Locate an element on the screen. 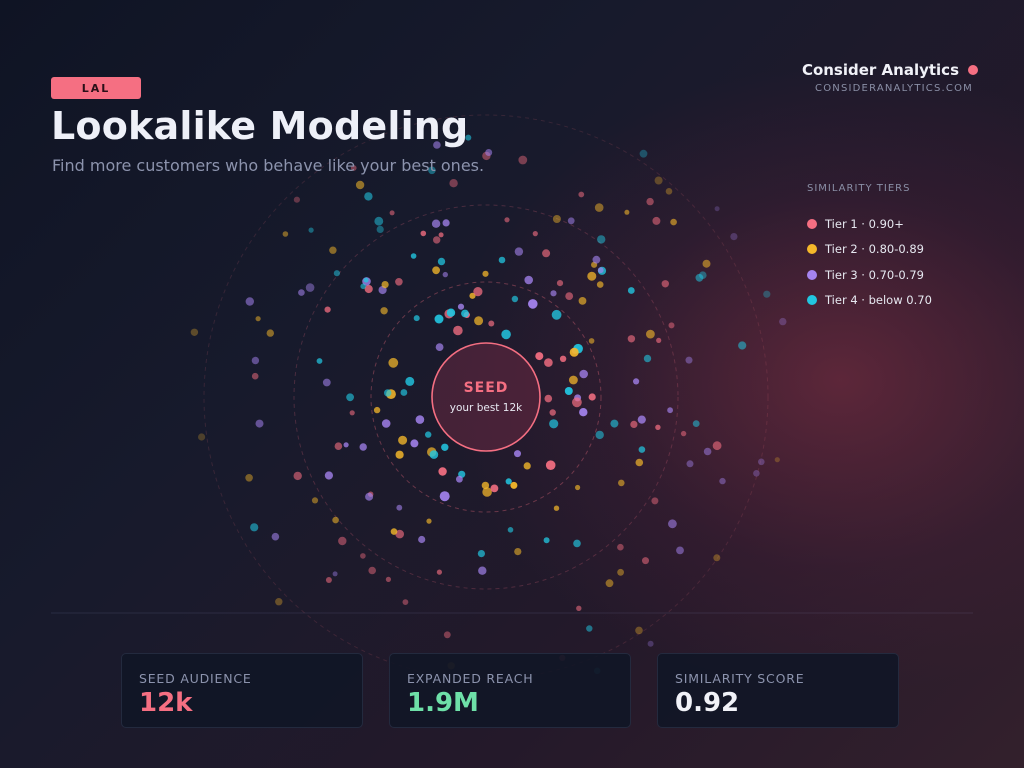 This screenshot has width=1024, height=768. stat-value: 1.9M is located at coordinates (443, 703).